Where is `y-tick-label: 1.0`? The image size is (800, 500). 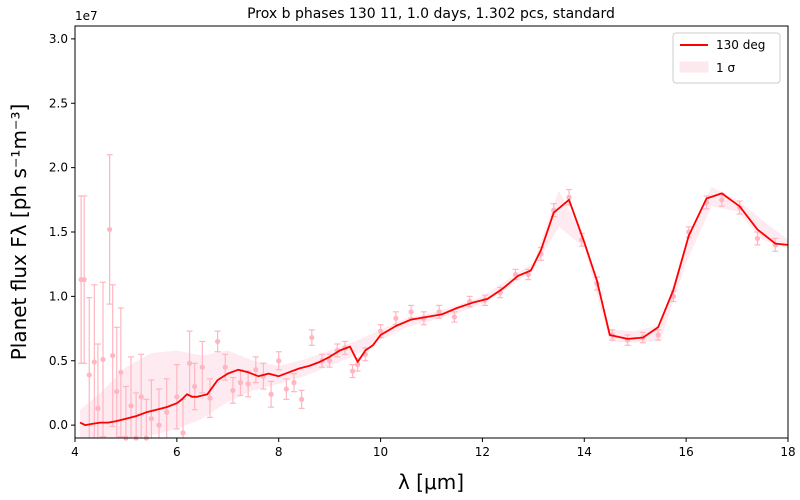 y-tick-label: 1.0 is located at coordinates (58, 296).